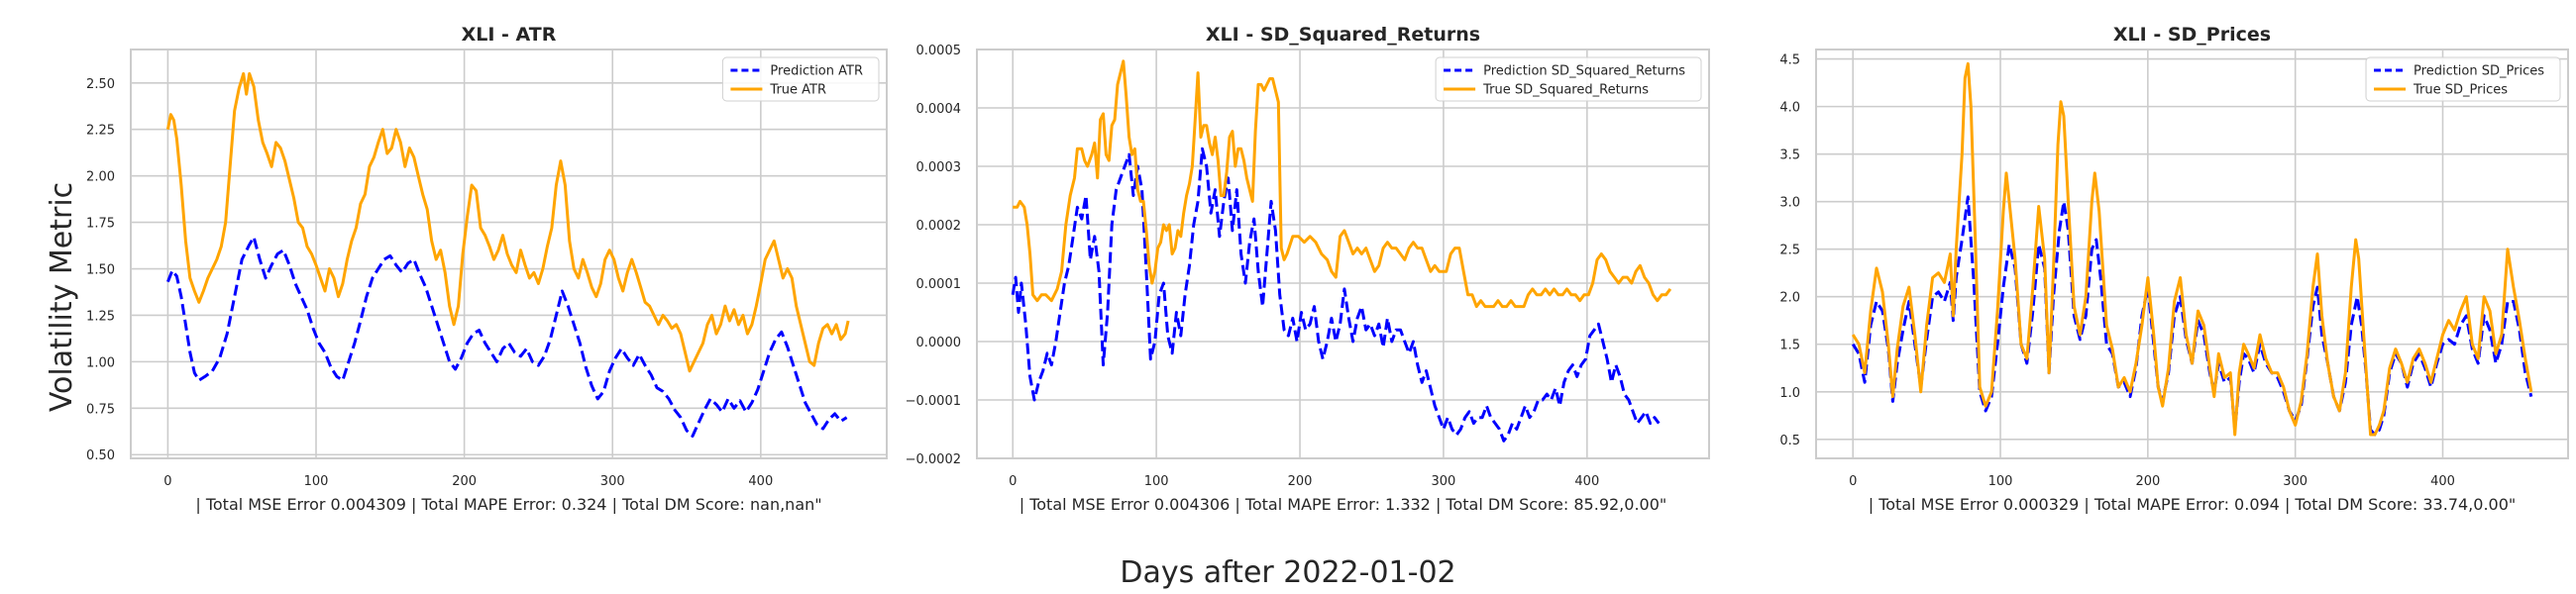  I want to click on y-tick-label: 0.0005, so click(939, 51).